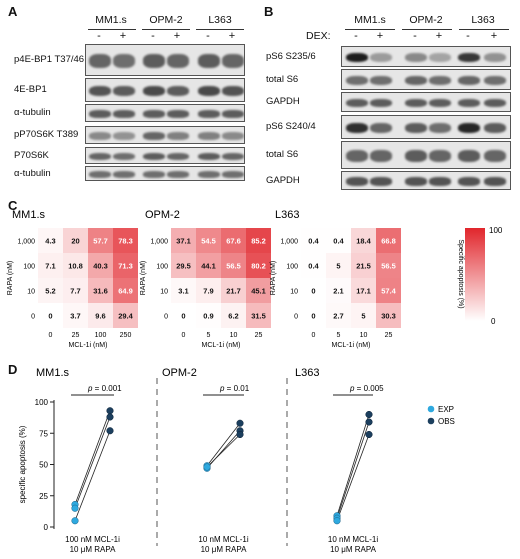 The width and height of the screenshot is (520, 559). Describe the element at coordinates (13, 369) in the screenshot. I see `panel-letter-d: D` at that location.